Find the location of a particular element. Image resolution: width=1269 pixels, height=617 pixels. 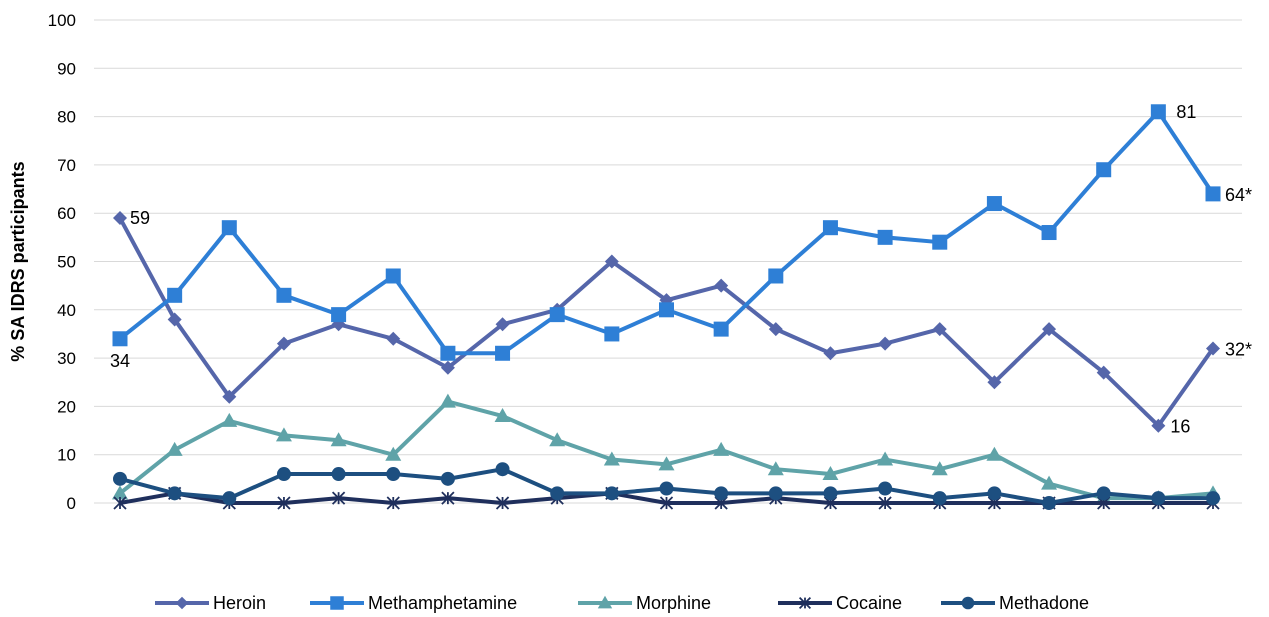

y-tick-label: 40 is located at coordinates (66, 310).